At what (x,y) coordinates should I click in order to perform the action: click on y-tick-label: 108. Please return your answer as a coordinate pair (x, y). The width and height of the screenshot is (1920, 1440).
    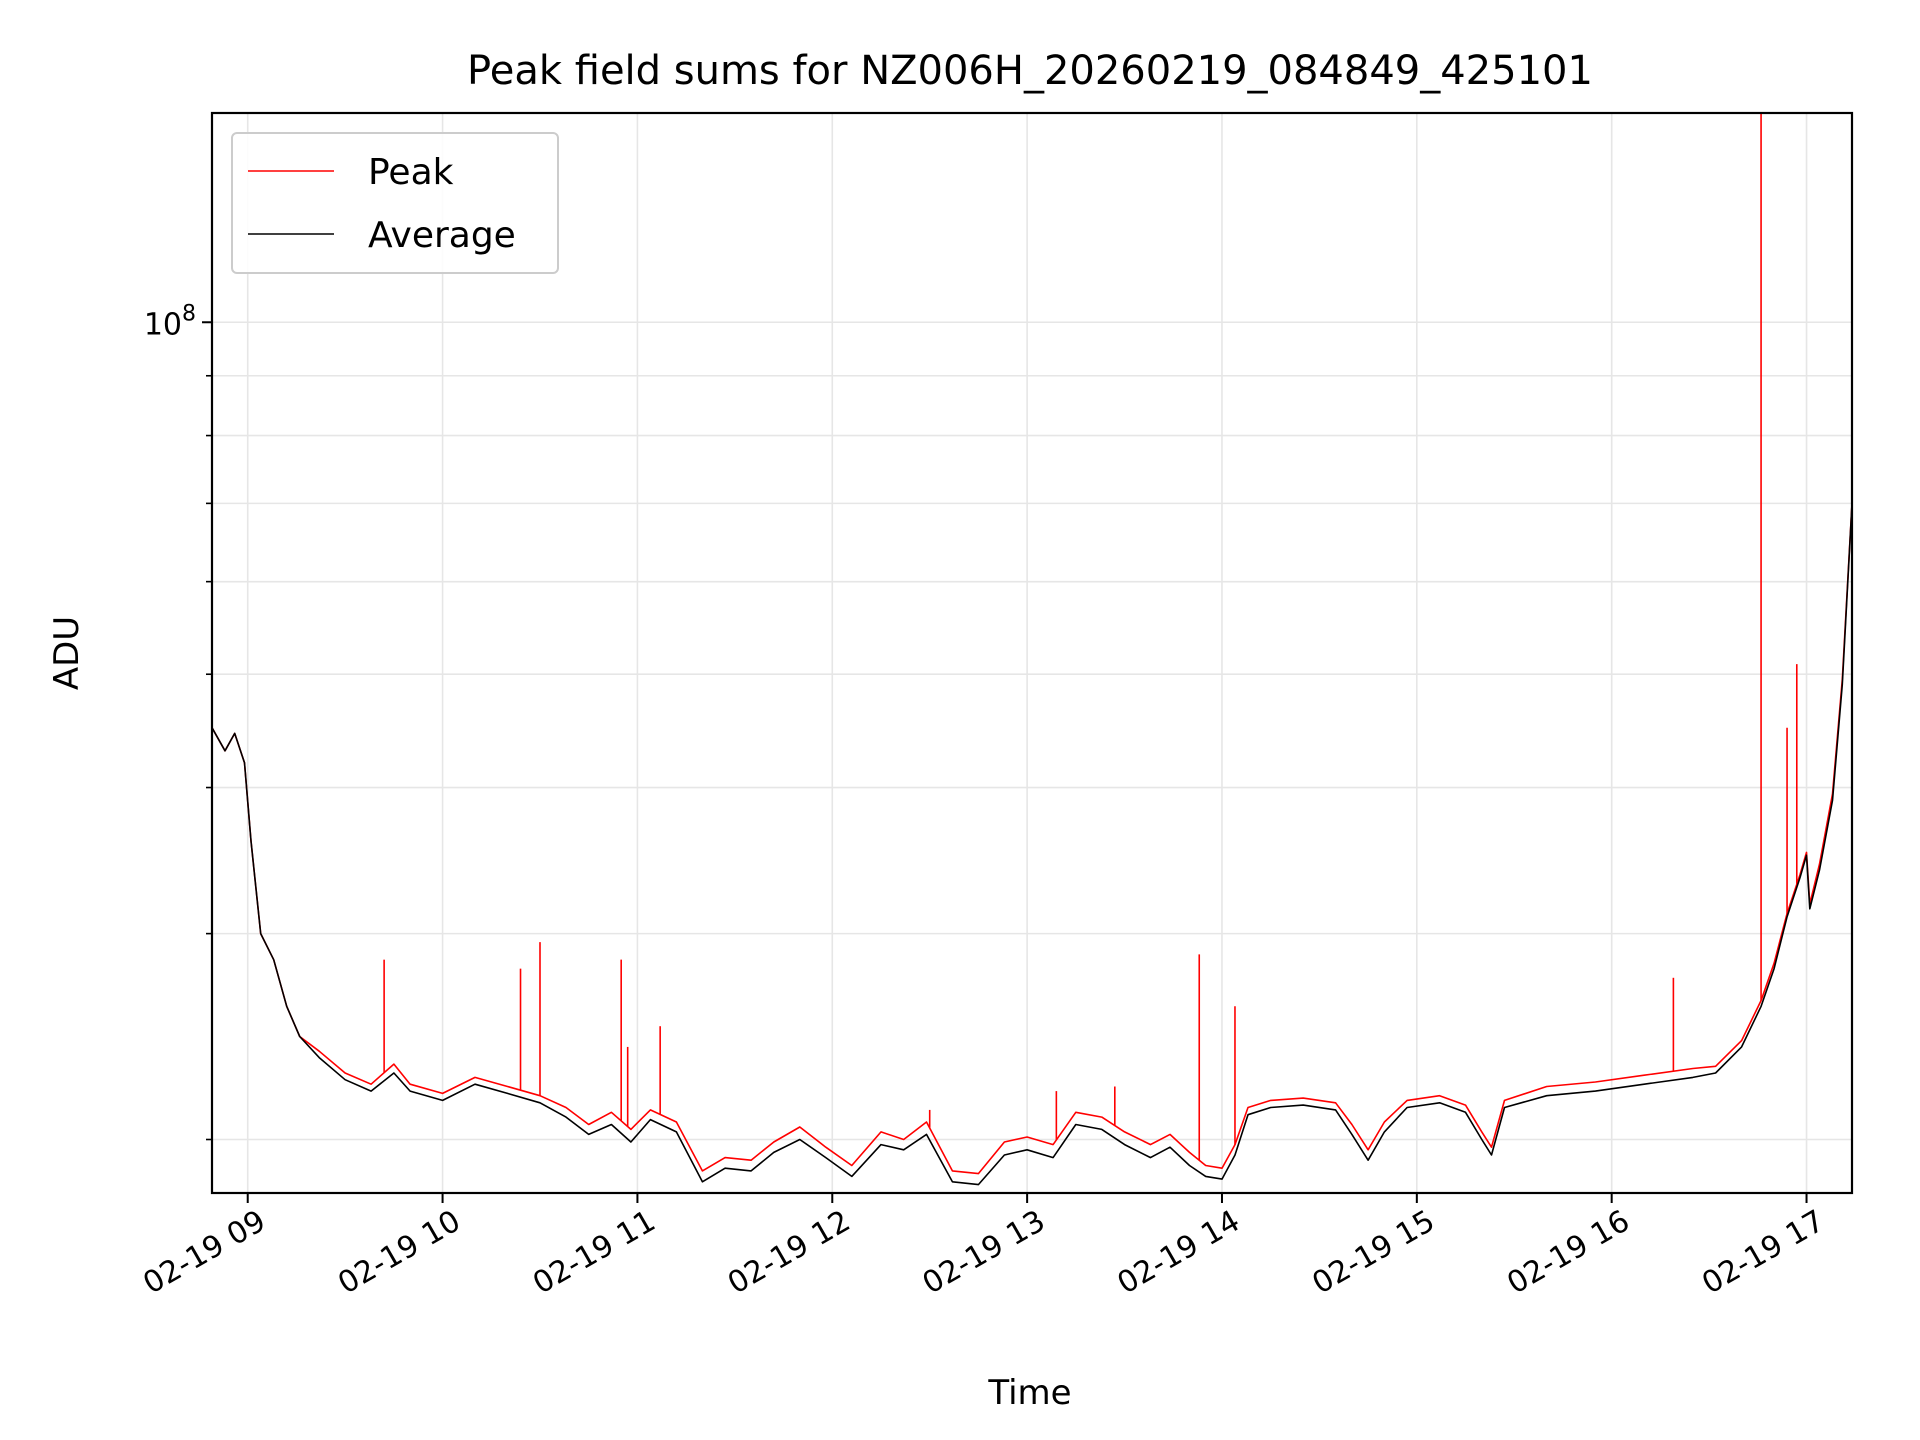
    Looking at the image, I should click on (170, 321).